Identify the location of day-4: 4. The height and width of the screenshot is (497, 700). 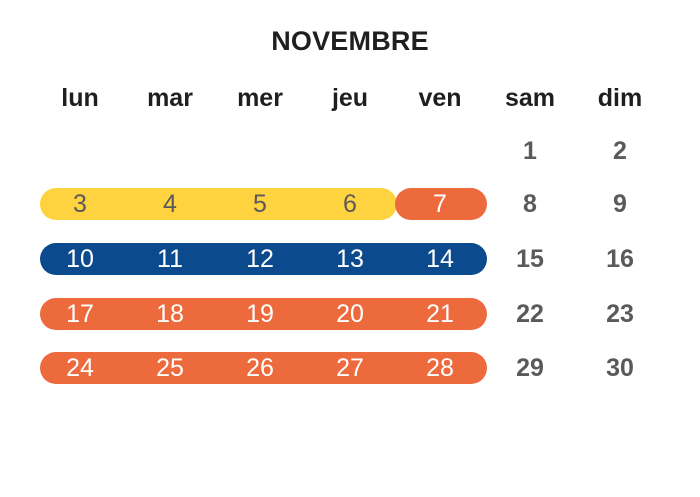
(170, 204).